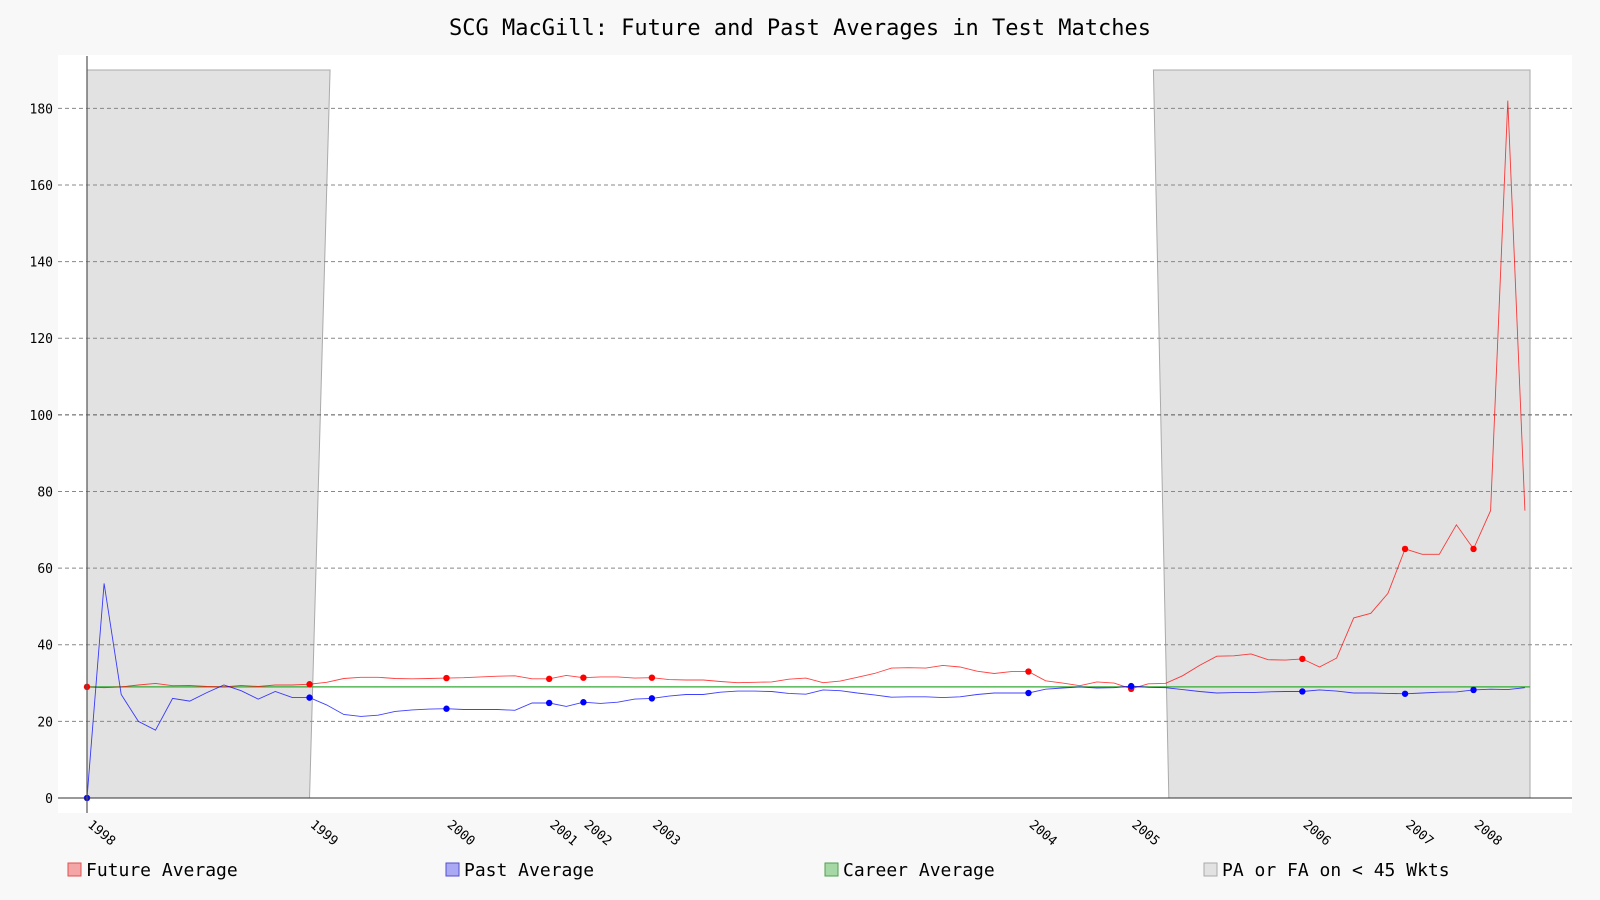 This screenshot has height=900, width=1600. What do you see at coordinates (41, 109) in the screenshot?
I see `y-tick-label: 180` at bounding box center [41, 109].